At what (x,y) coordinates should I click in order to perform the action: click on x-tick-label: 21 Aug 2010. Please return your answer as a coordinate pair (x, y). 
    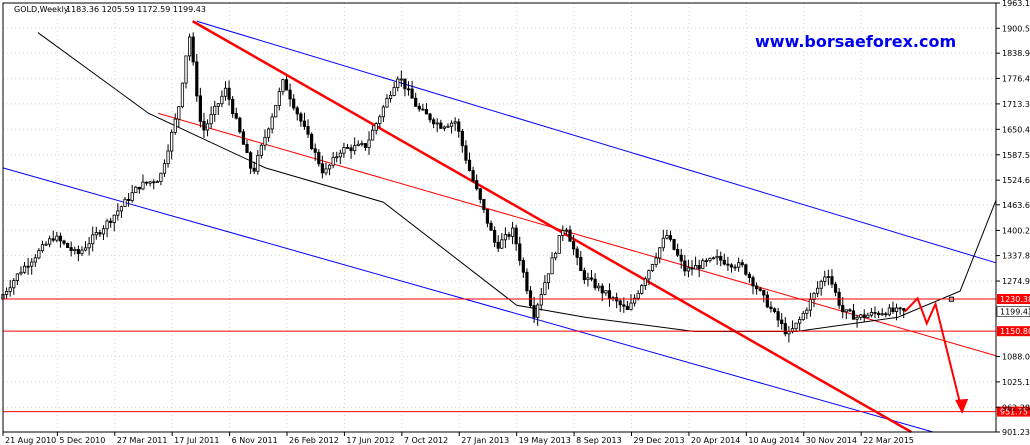
    Looking at the image, I should click on (30, 440).